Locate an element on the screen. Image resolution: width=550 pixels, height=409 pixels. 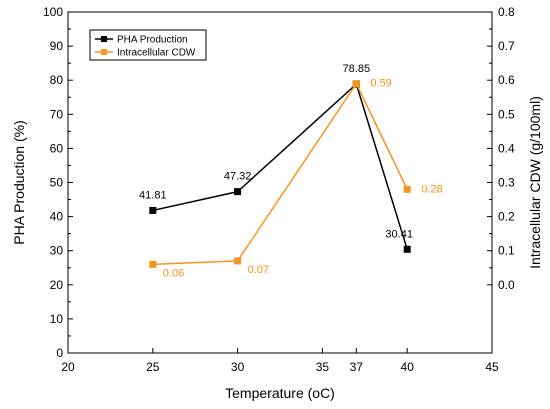
legend-marker-cdw is located at coordinates (104, 52).